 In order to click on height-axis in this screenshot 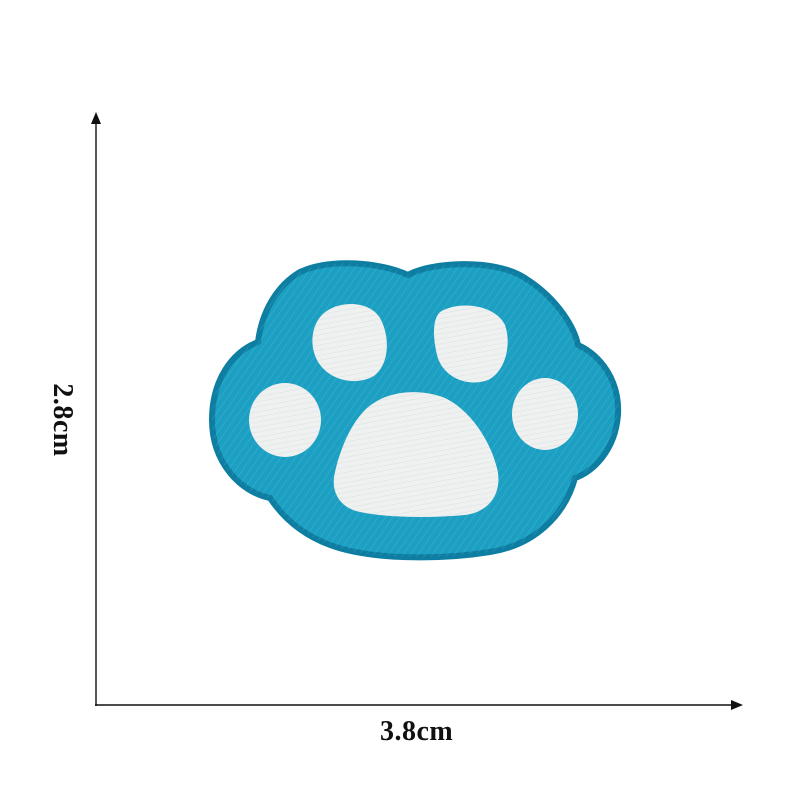, I will do `click(96, 409)`.